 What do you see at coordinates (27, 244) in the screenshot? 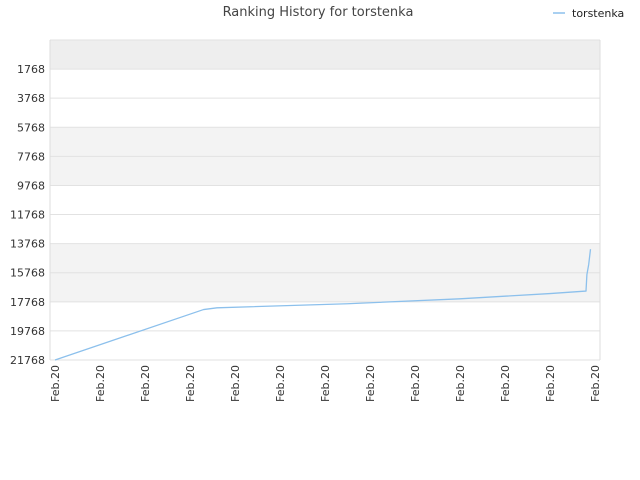
I see `y-tick-label: 13768` at bounding box center [27, 244].